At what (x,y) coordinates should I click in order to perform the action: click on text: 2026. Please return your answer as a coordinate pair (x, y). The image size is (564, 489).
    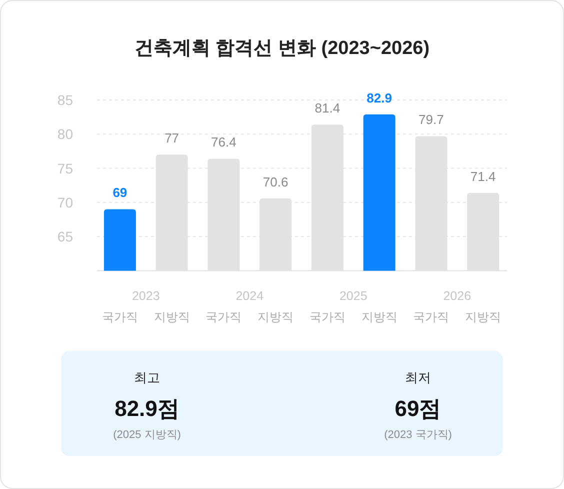
    Looking at the image, I should click on (457, 296).